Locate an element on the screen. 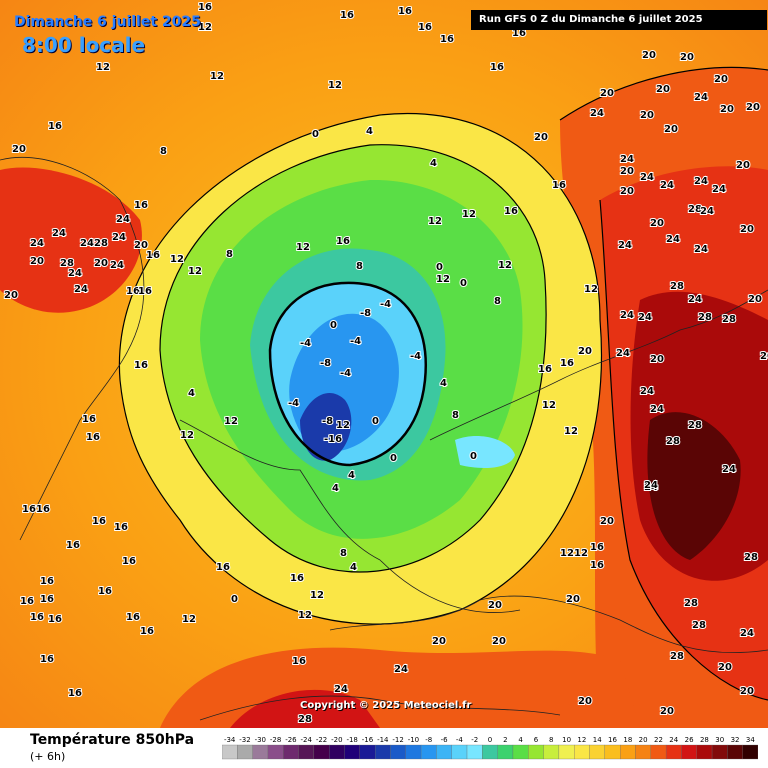 This screenshot has width=768, height=768. coldest-core is located at coordinates (326, 426).